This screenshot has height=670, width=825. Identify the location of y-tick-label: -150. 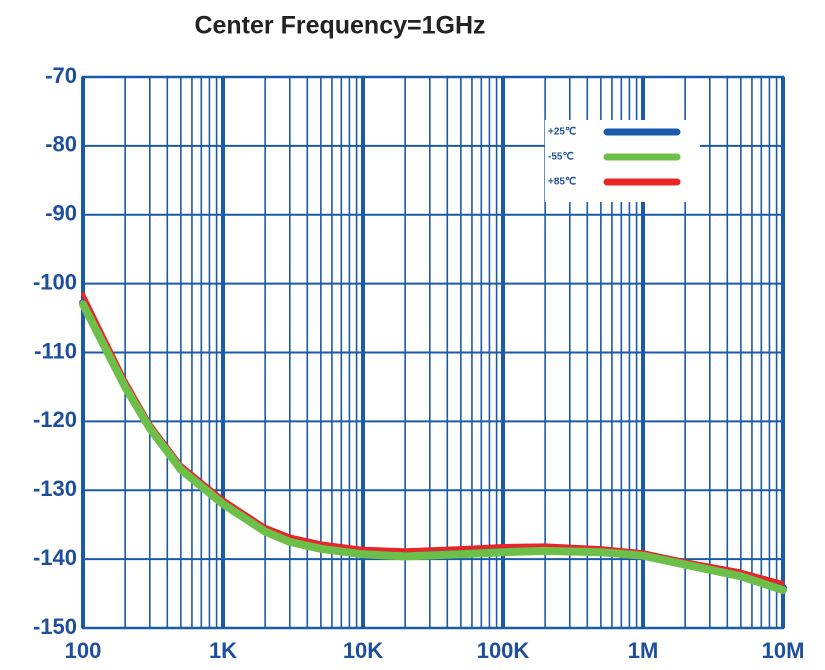
(55, 626).